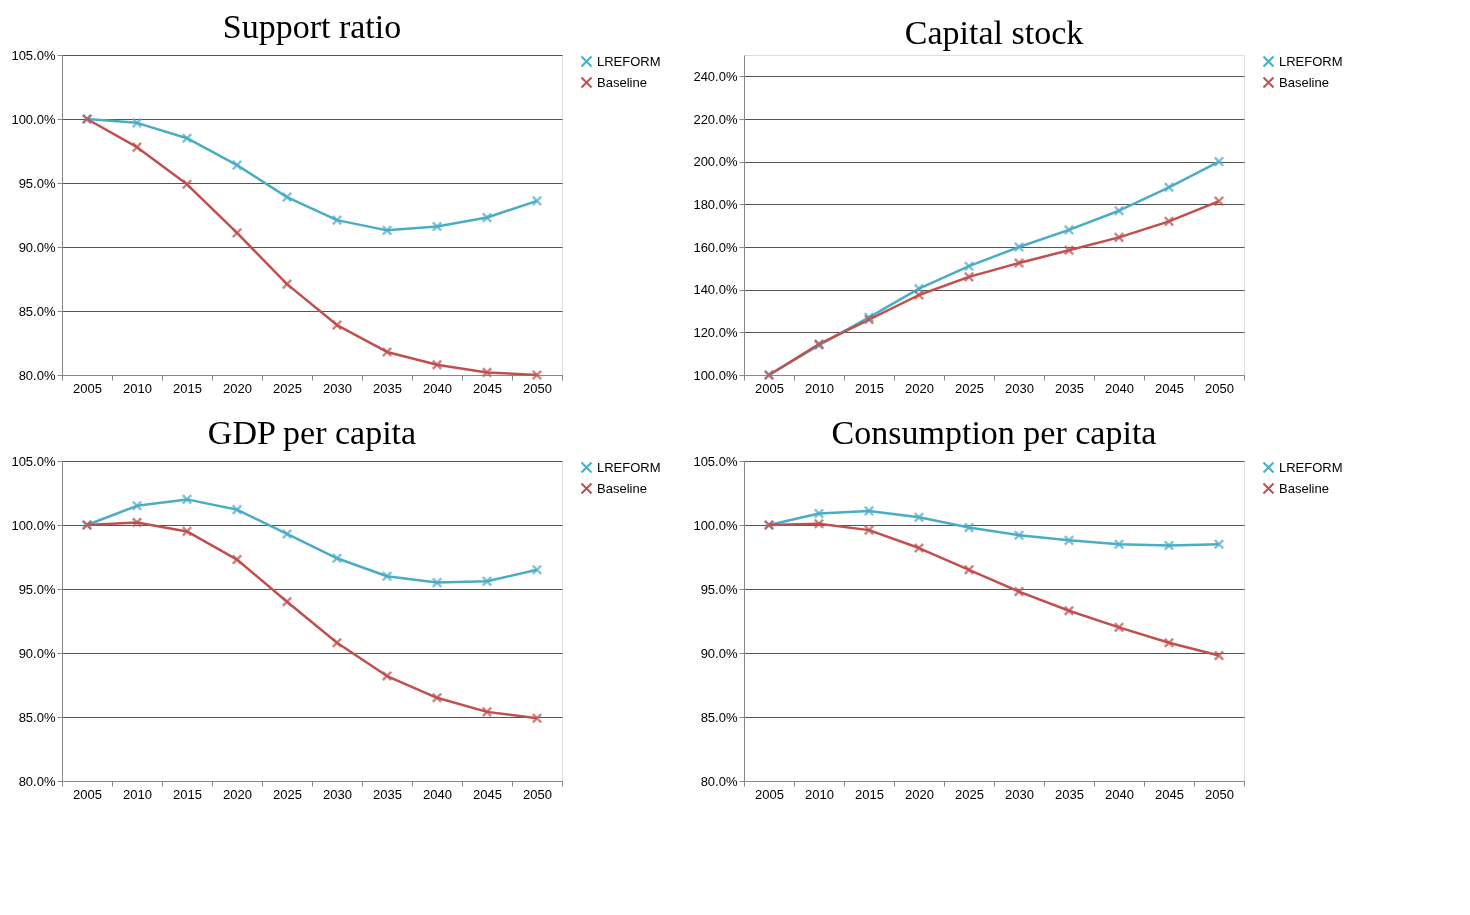 The image size is (1470, 915). Describe the element at coordinates (715, 332) in the screenshot. I see `y-tick-label: 120.0%` at that location.